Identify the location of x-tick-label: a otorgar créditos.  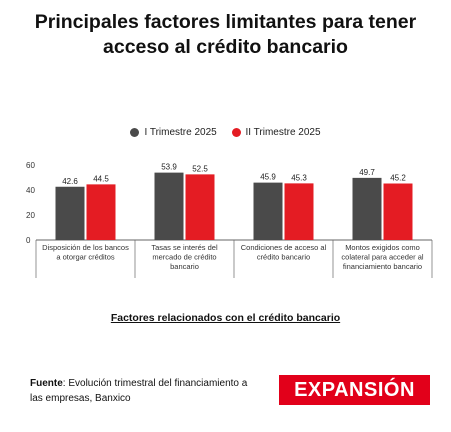
(85, 257).